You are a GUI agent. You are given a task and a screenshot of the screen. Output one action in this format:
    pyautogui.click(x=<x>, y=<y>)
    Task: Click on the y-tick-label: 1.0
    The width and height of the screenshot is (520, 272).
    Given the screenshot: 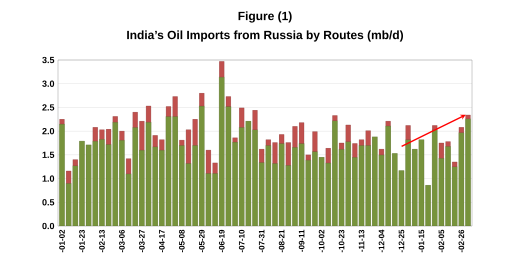 What is the action you would take?
    pyautogui.click(x=48, y=178)
    